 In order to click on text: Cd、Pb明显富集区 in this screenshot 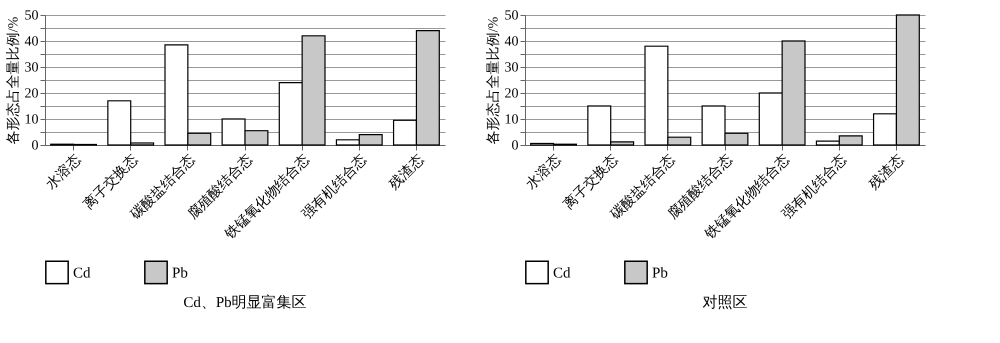, I will do `click(245, 302)`.